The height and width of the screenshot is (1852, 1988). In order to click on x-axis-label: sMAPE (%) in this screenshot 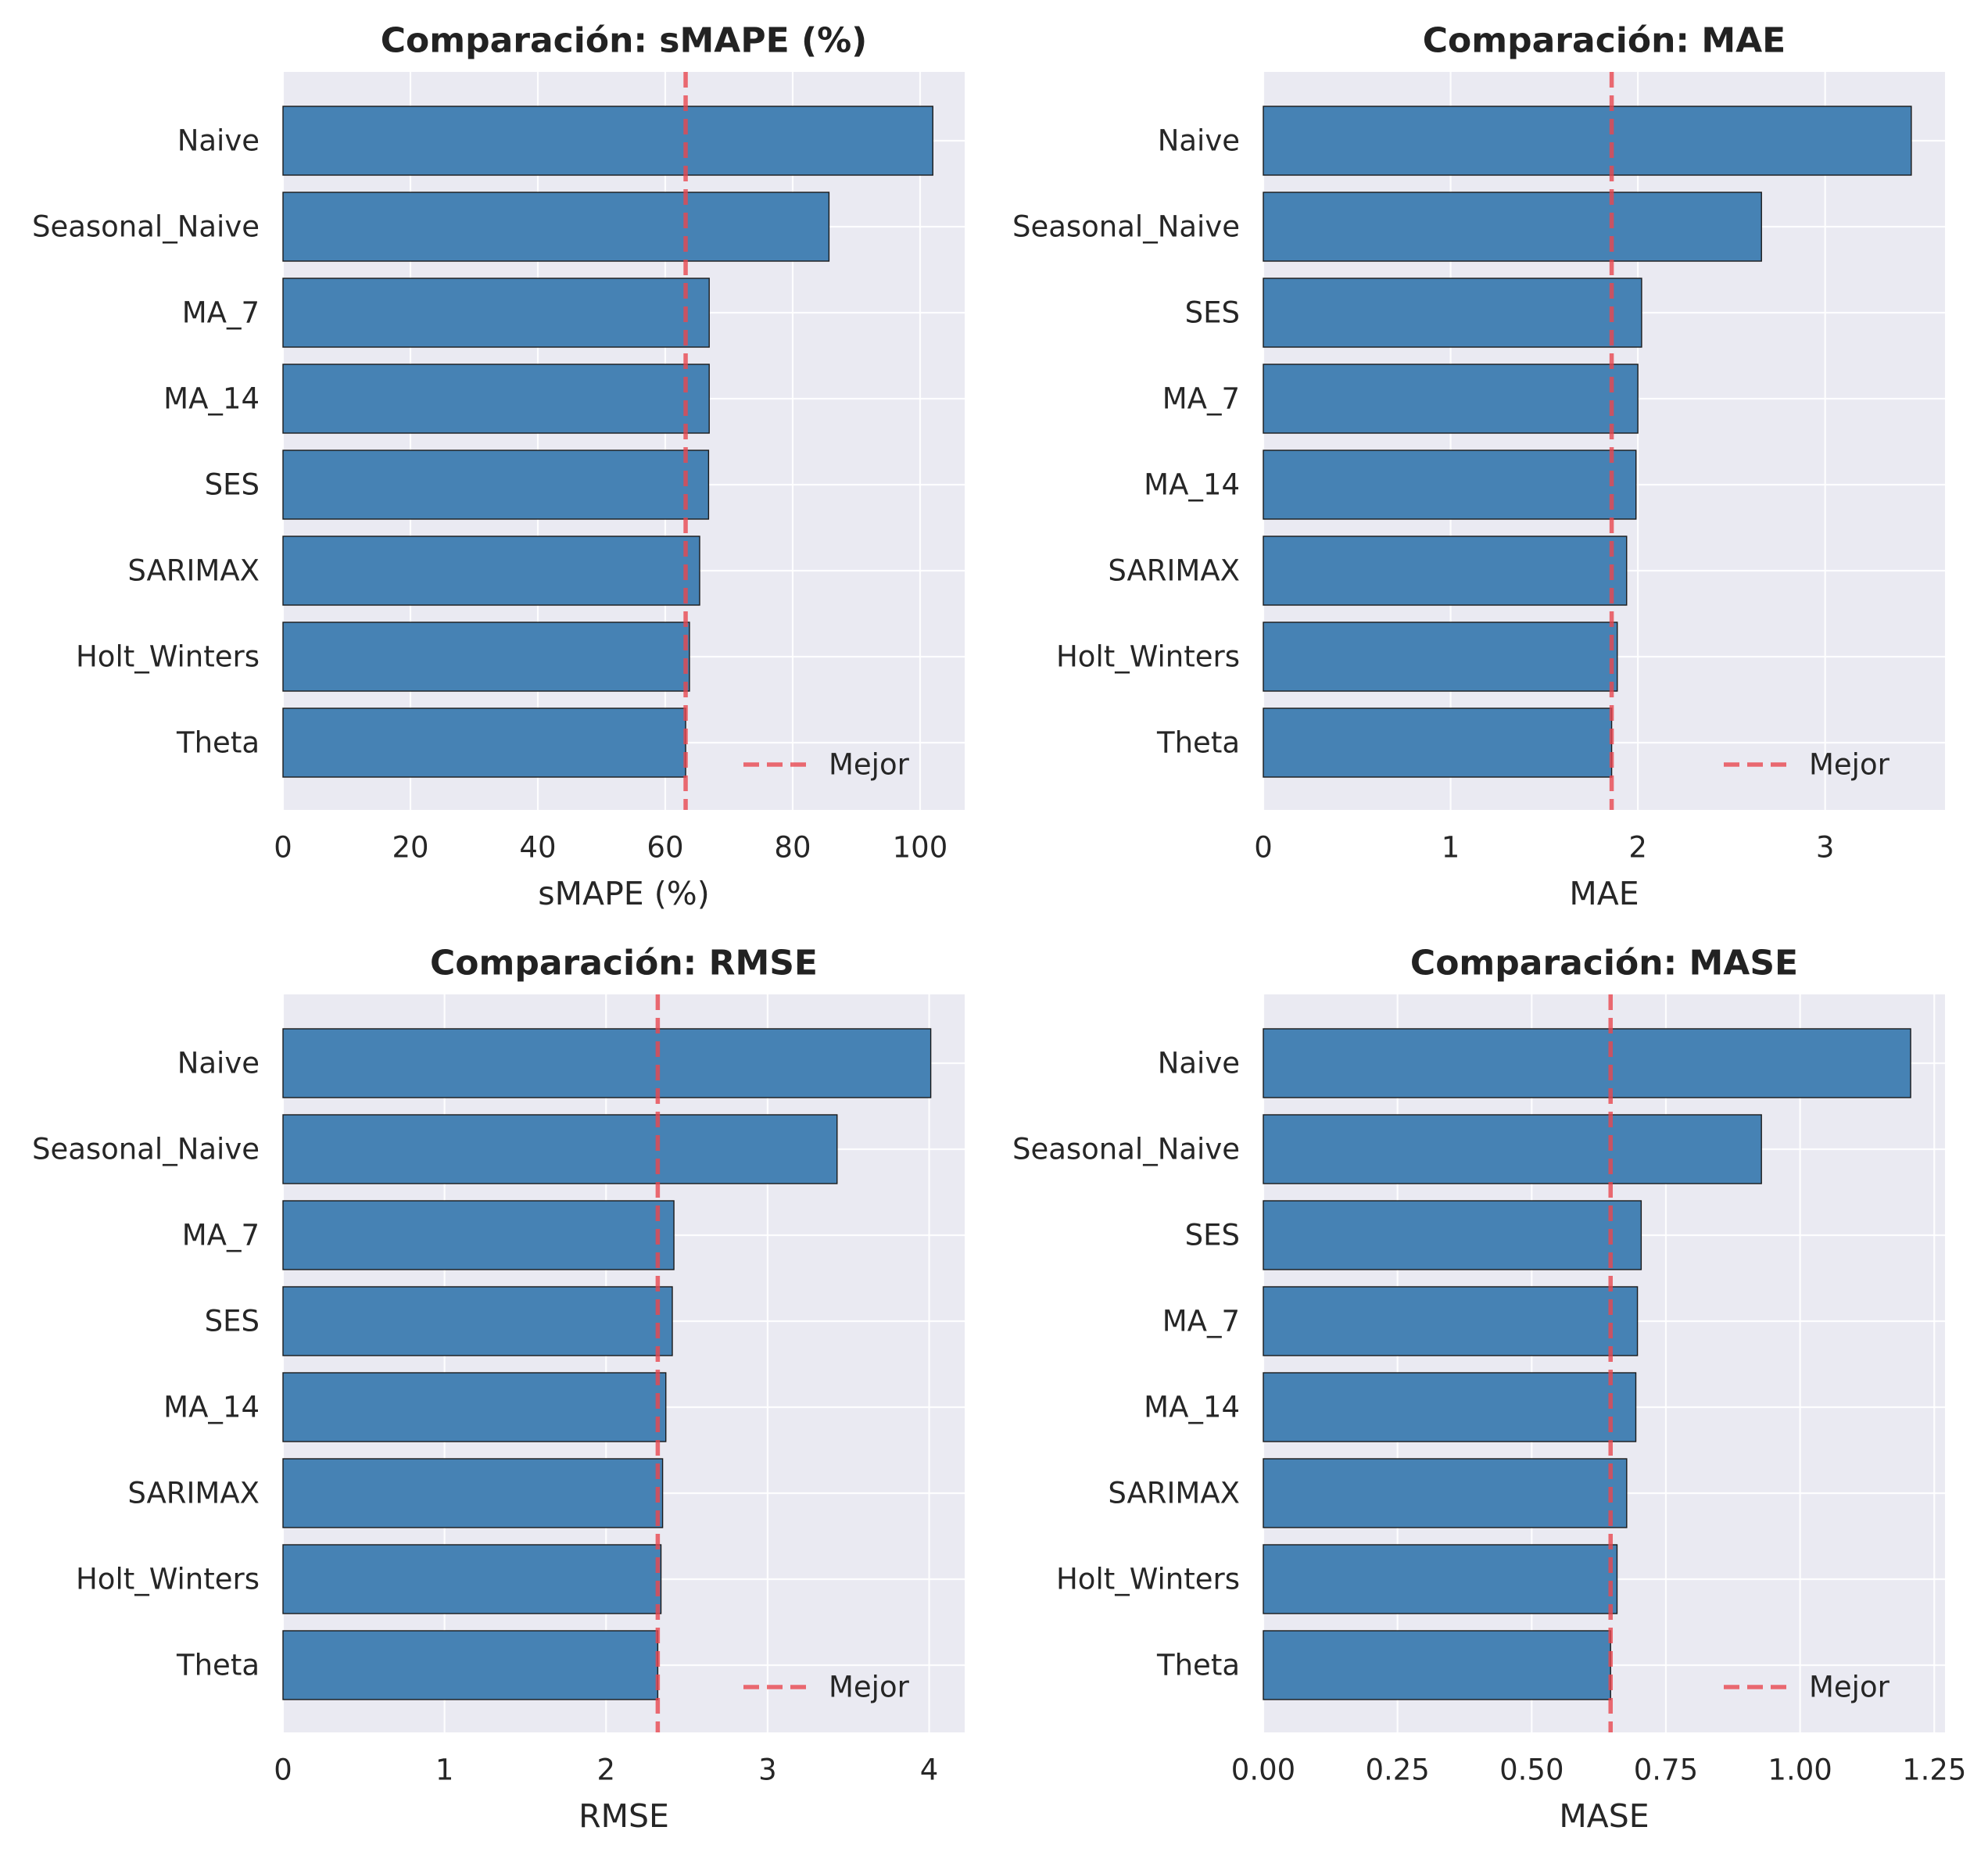, I will do `click(623, 893)`.